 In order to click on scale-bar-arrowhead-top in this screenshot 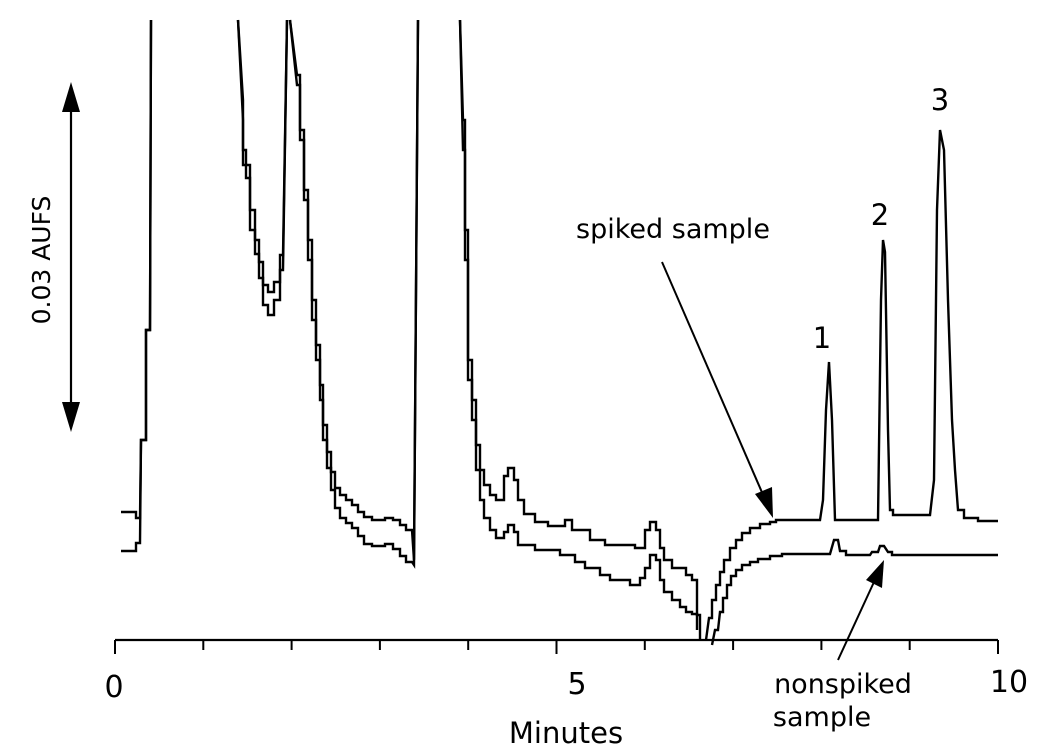, I will do `click(71, 97)`.